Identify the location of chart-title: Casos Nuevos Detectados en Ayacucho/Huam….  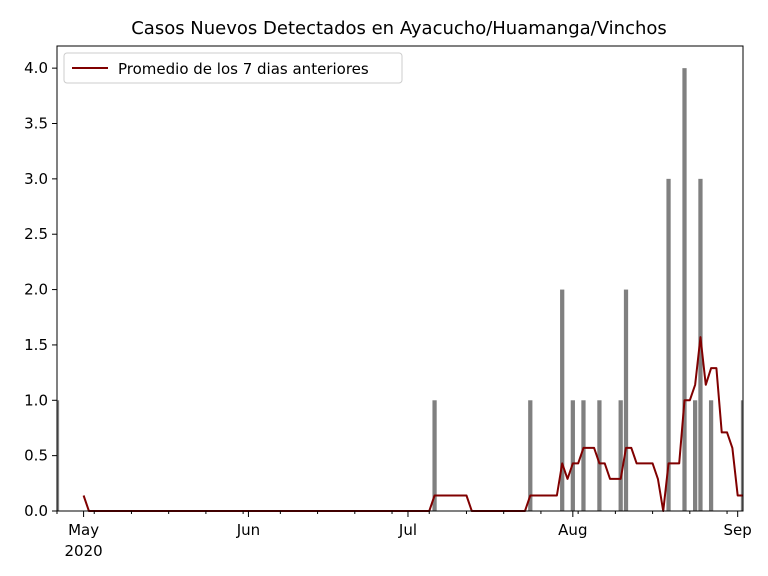
(399, 28).